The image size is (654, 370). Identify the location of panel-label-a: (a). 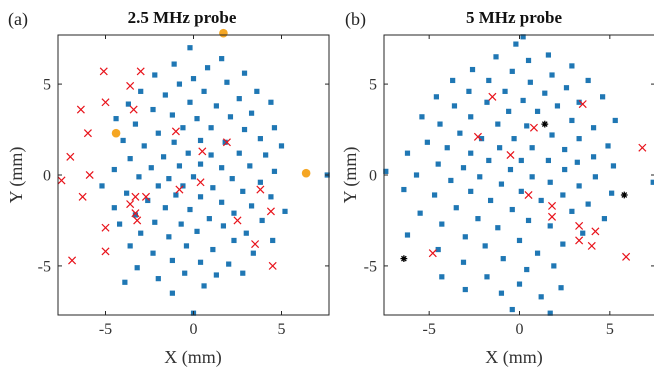
(18, 19).